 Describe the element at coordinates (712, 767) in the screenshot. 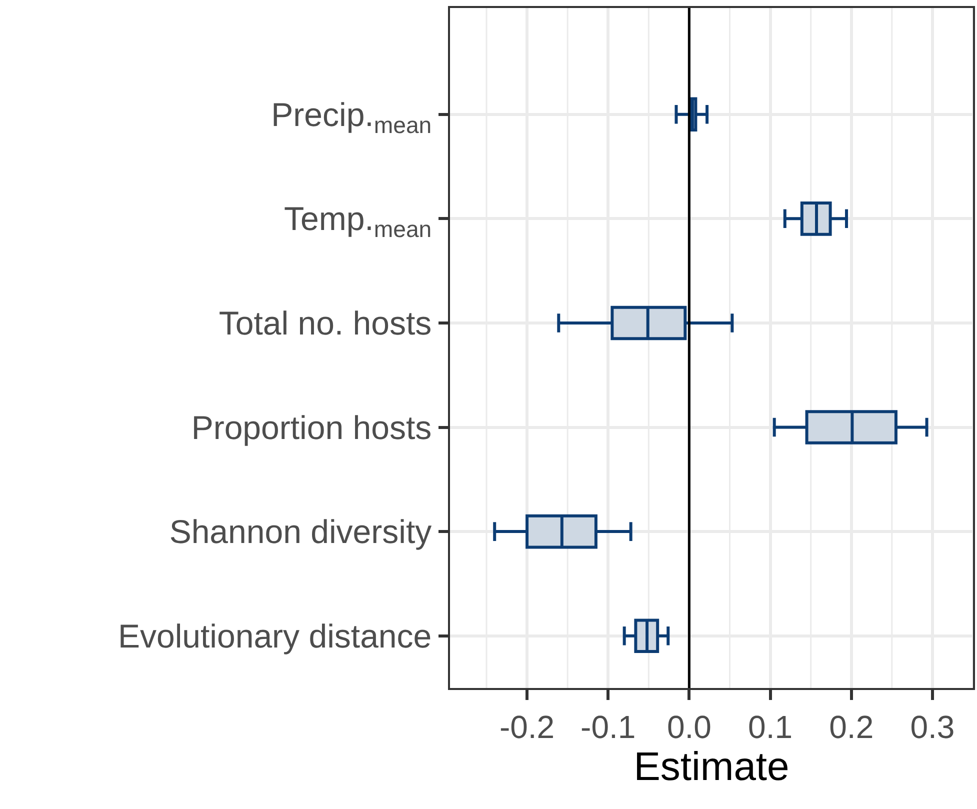

I see `x-axis-title: Estimate` at that location.